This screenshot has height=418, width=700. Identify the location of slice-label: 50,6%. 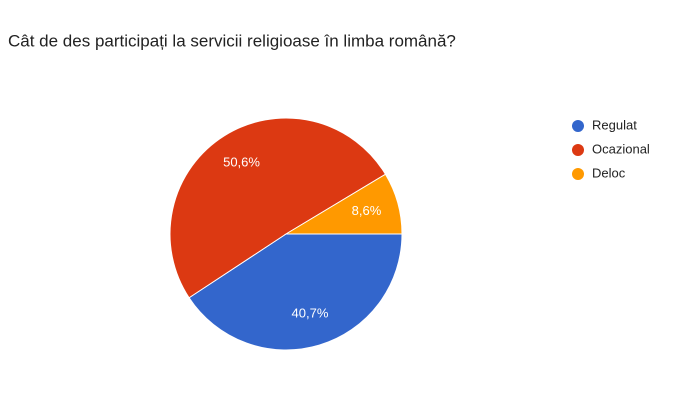
(241, 162).